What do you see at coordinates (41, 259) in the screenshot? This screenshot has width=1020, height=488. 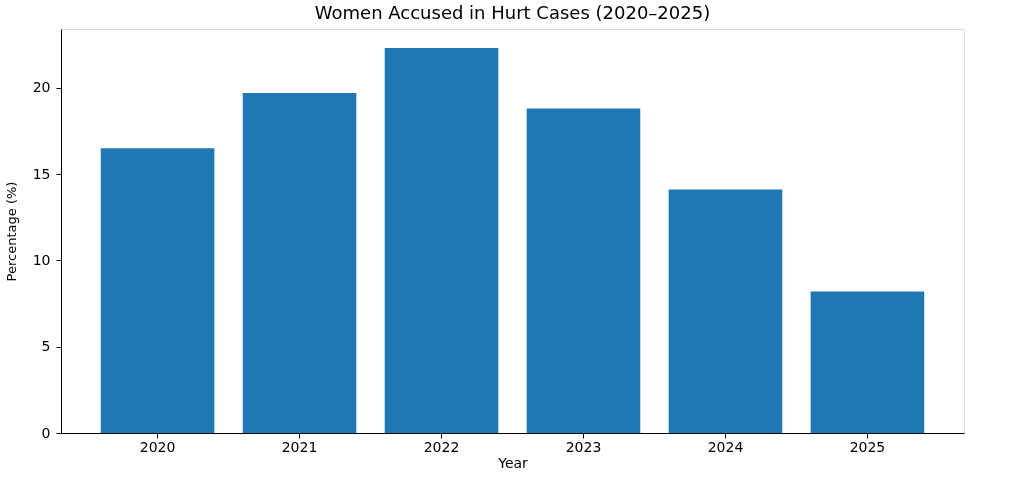 I see `y-tick-label: 10` at bounding box center [41, 259].